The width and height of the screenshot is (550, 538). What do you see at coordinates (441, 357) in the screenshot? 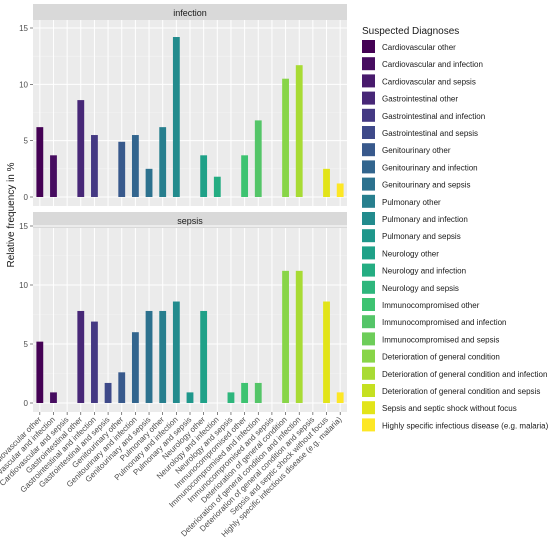
I see `legend-label: Deterioration of general condition` at bounding box center [441, 357].